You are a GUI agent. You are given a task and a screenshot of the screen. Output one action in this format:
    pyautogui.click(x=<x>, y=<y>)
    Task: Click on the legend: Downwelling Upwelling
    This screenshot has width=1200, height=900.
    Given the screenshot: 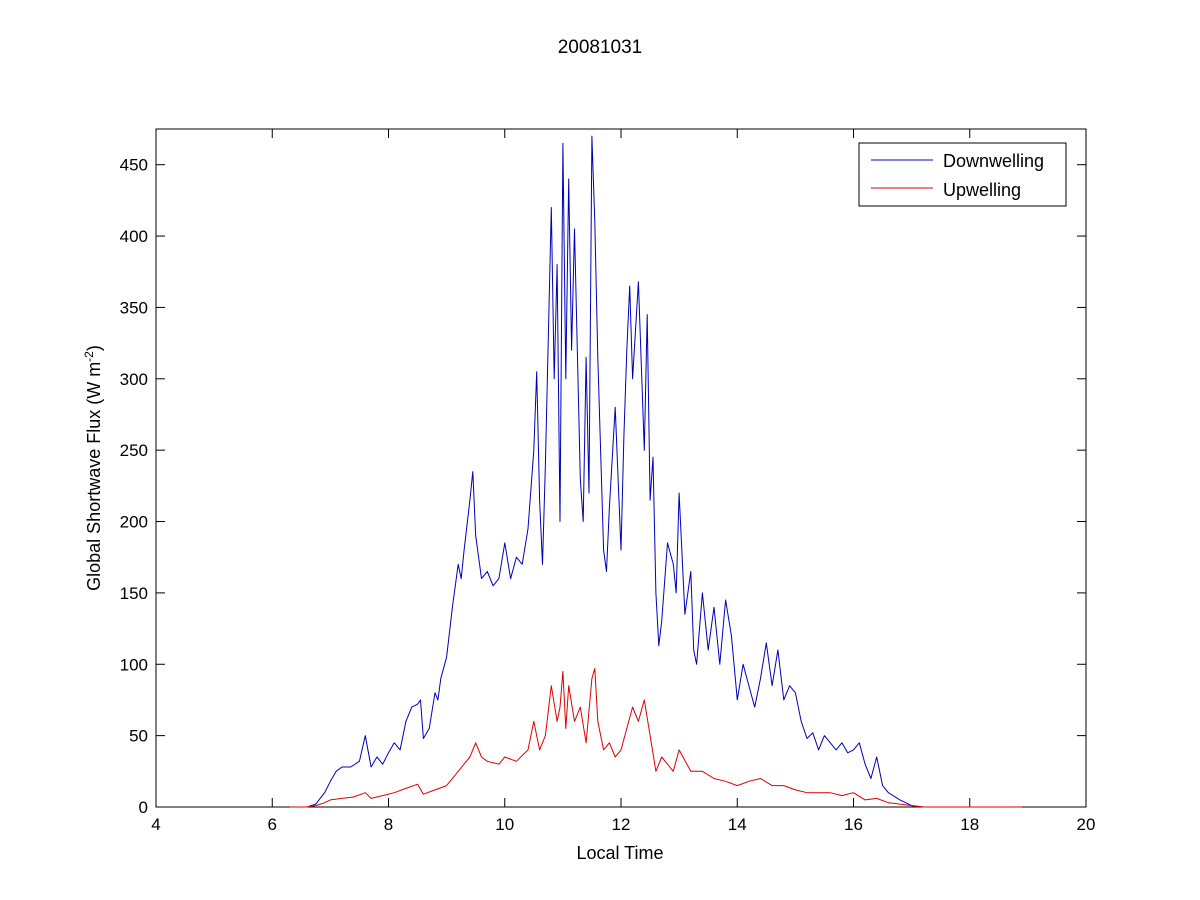 What is the action you would take?
    pyautogui.click(x=962, y=174)
    